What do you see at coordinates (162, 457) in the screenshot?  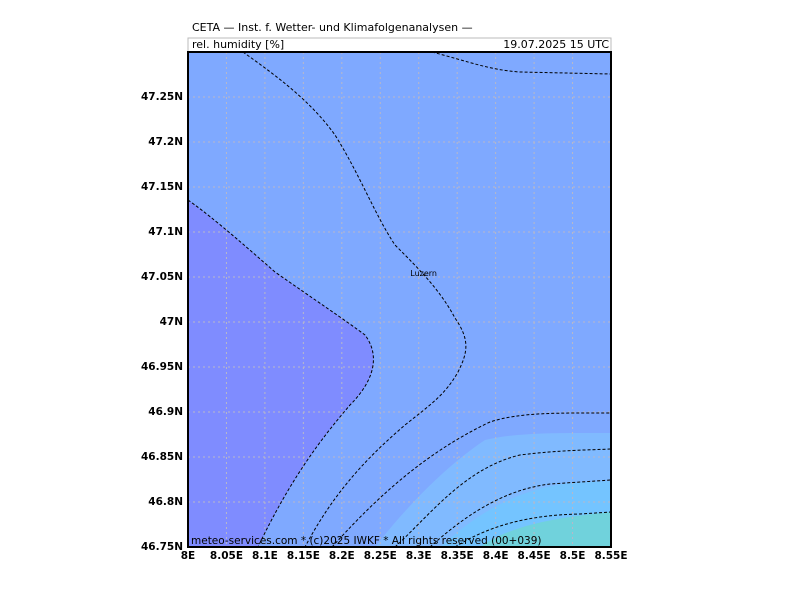 I see `y-tick-label: 46.85N` at bounding box center [162, 457].